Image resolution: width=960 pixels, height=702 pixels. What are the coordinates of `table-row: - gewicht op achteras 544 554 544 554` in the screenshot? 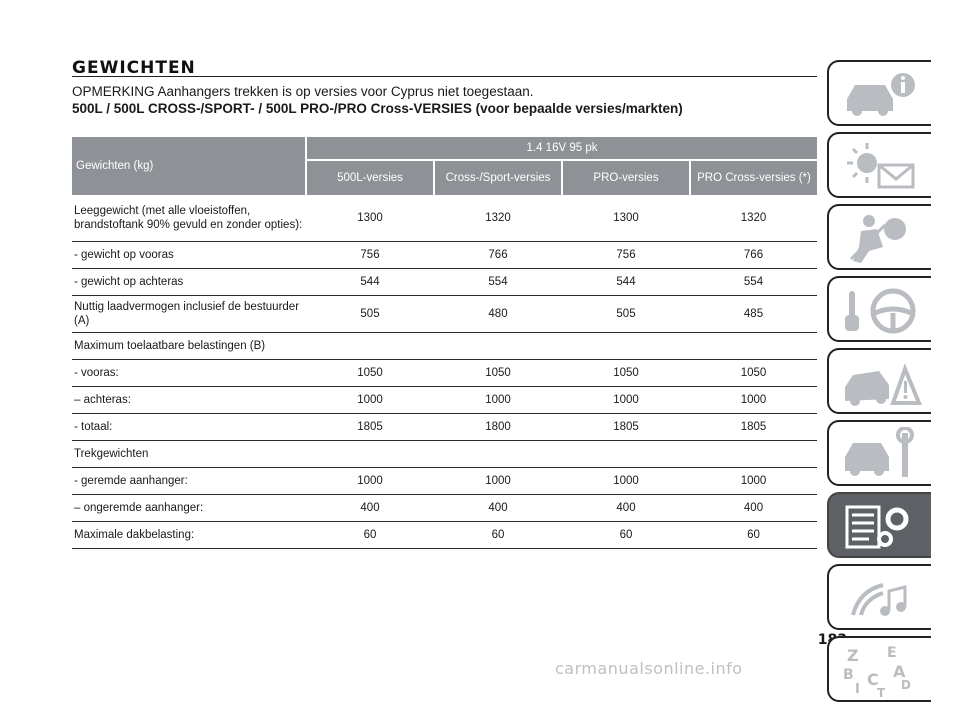 It's located at (444, 282).